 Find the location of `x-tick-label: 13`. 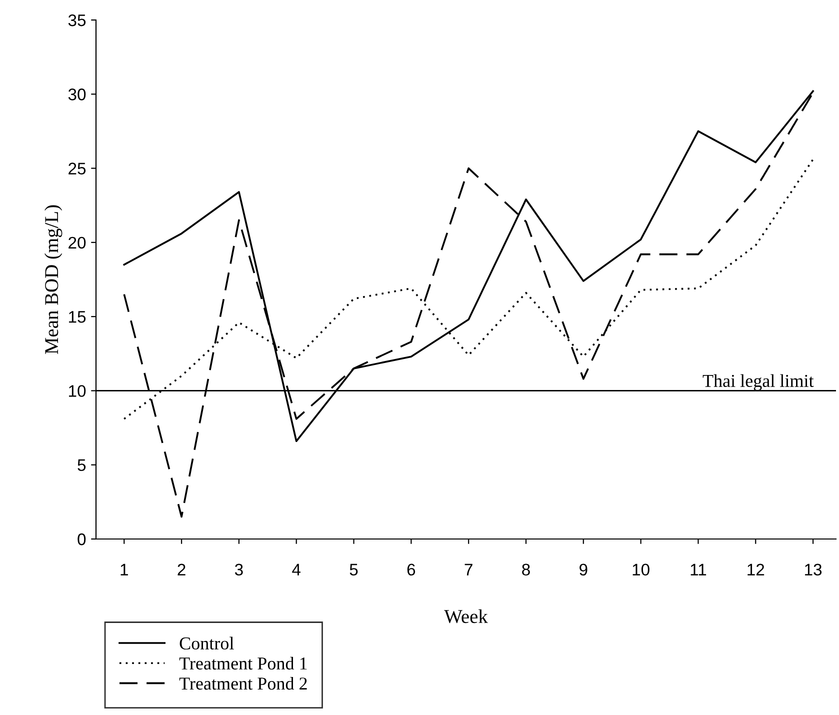

x-tick-label: 13 is located at coordinates (813, 570).